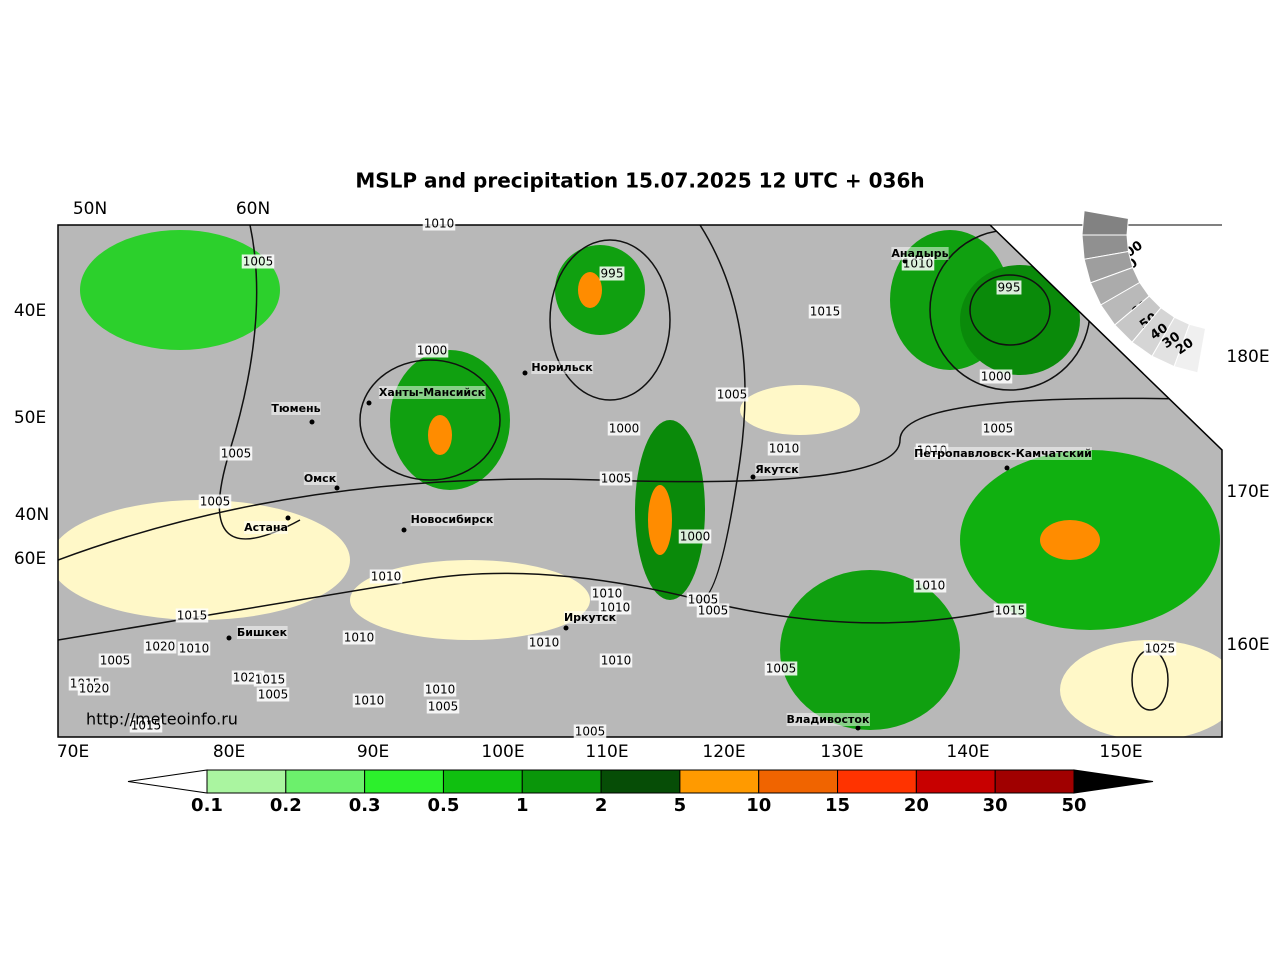  Describe the element at coordinates (606, 752) in the screenshot. I see `grid-label: 110E` at that location.